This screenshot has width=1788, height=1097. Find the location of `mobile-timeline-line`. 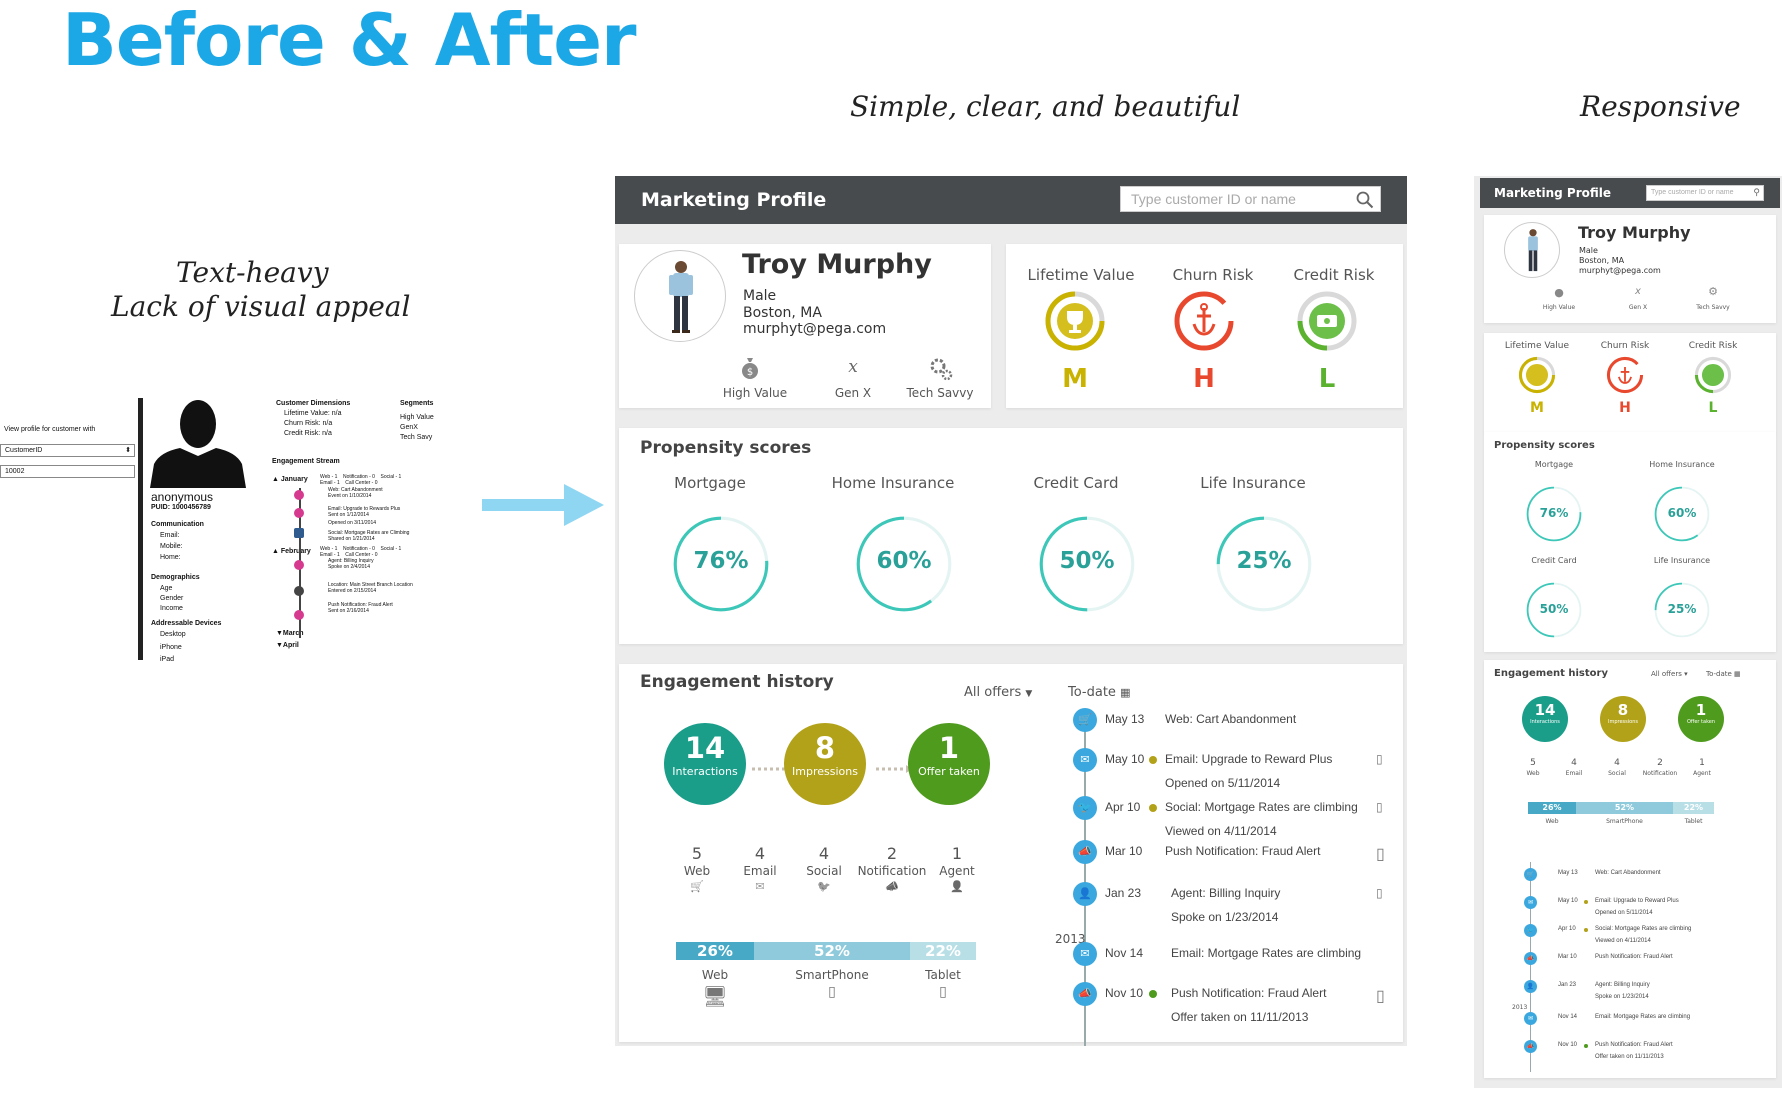

mobile-timeline-line is located at coordinates (1530, 967).